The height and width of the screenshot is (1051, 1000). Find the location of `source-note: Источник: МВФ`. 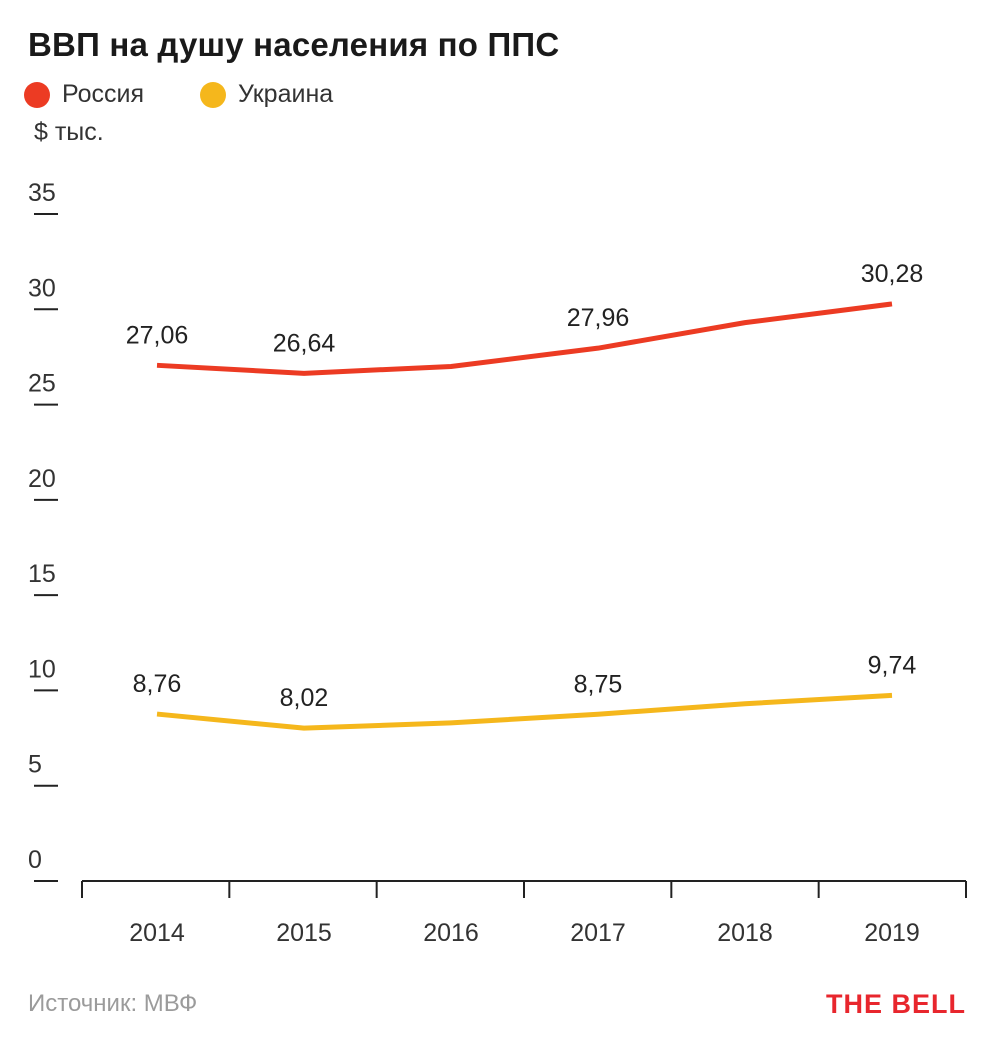

source-note: Источник: МВФ is located at coordinates (113, 1003).